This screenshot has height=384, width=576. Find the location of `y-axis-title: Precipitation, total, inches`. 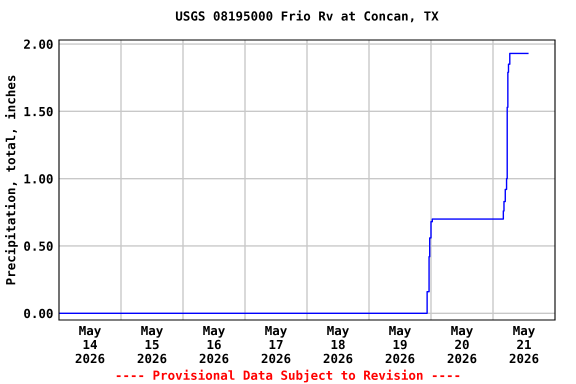

y-axis-title: Precipitation, total, inches is located at coordinates (11, 180).